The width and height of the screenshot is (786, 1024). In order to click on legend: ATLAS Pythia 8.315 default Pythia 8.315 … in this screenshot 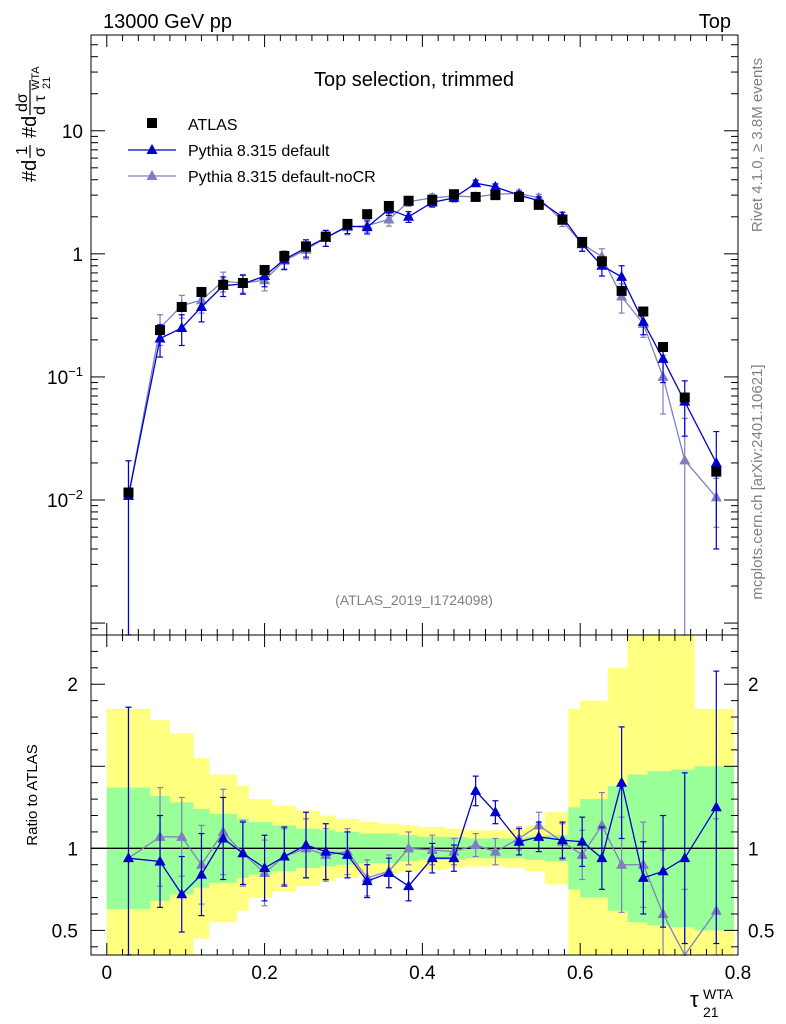, I will do `click(252, 151)`.